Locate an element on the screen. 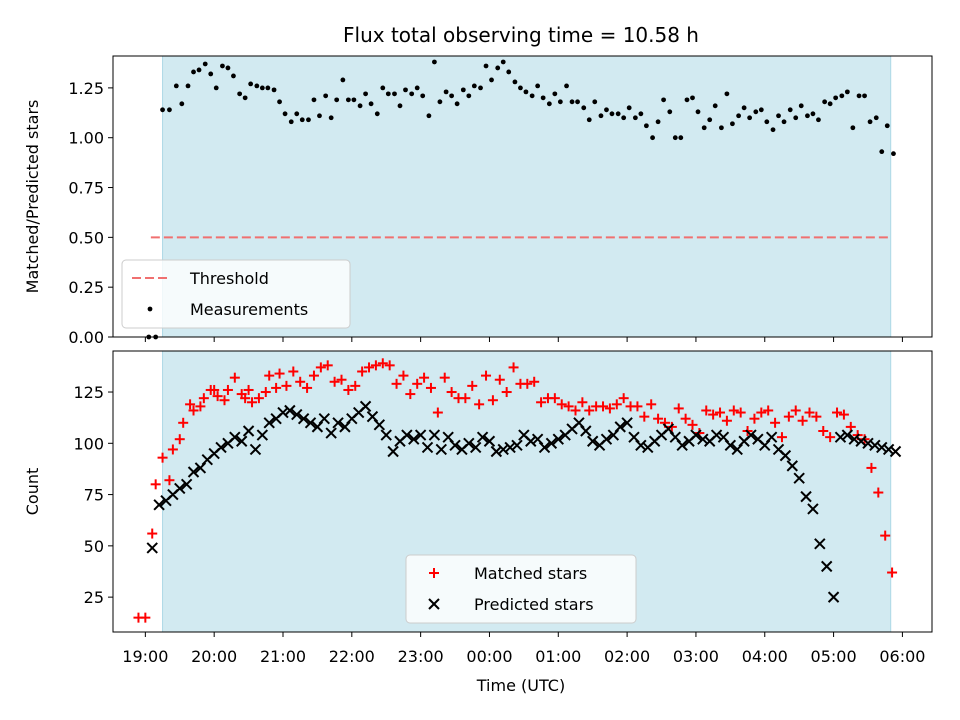 The image size is (960, 720). legend-marker is located at coordinates (150, 309).